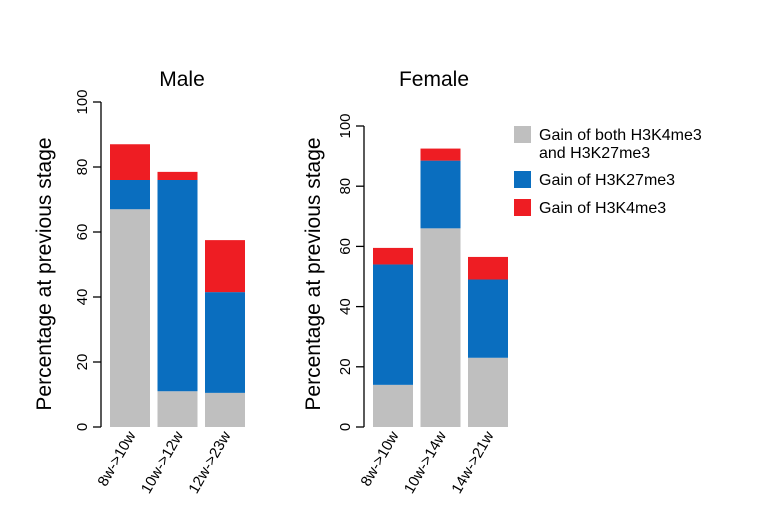 Image resolution: width=760 pixels, height=527 pixels. Describe the element at coordinates (607, 180) in the screenshot. I see `legend-label: Gain of H3K27me3` at that location.